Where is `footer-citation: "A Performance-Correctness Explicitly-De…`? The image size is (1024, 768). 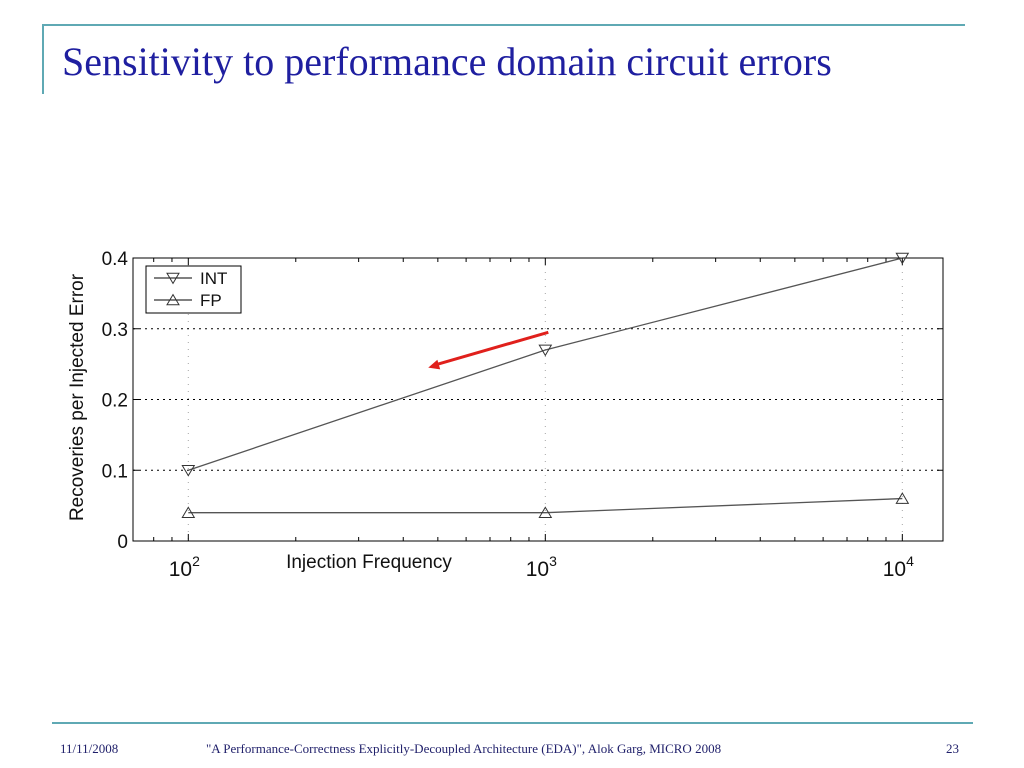
footer-citation: "A Performance-Correctness Explicitly-De… is located at coordinates (464, 748).